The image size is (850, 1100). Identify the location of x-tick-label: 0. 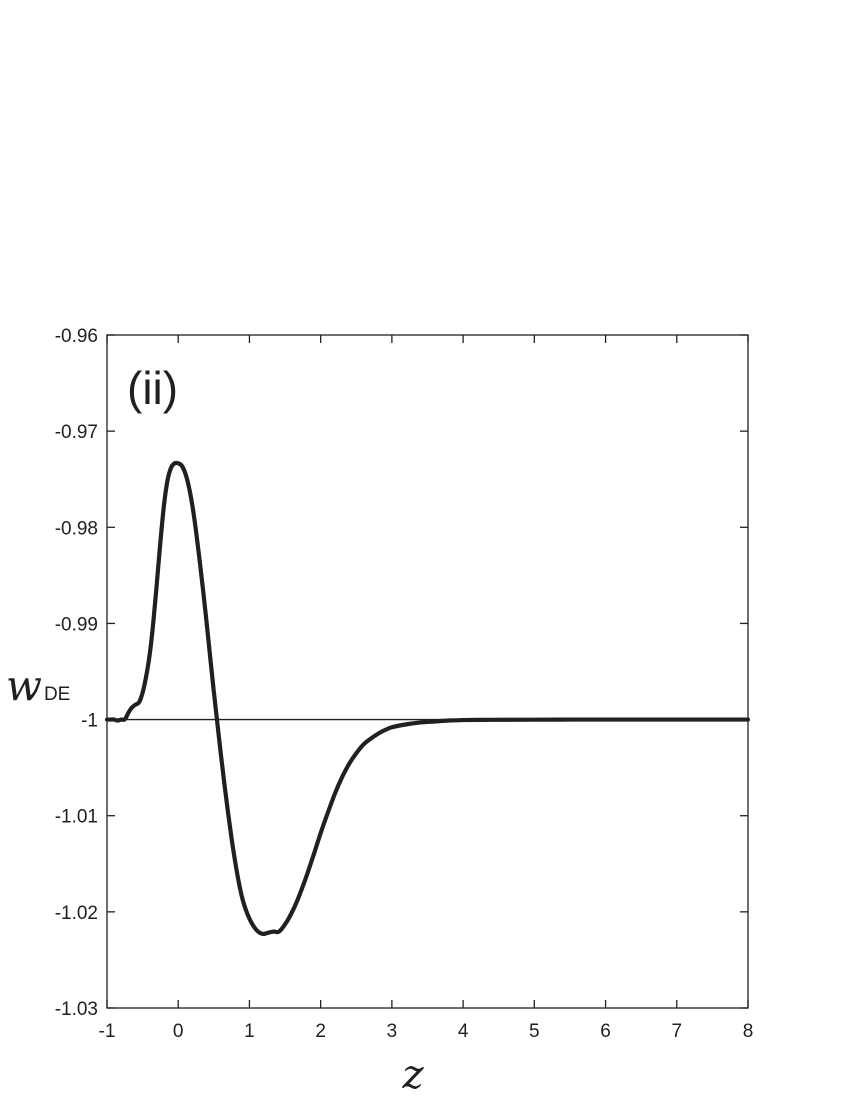
(178, 1031).